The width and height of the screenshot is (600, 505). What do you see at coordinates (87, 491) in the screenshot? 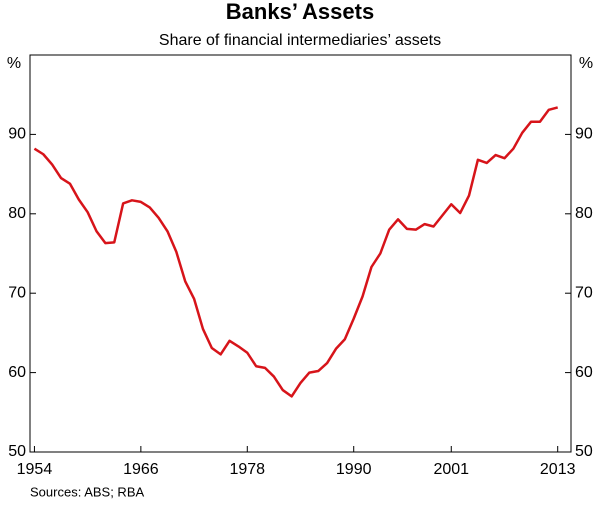
I see `source-note: Sources: ABS; RBA` at bounding box center [87, 491].